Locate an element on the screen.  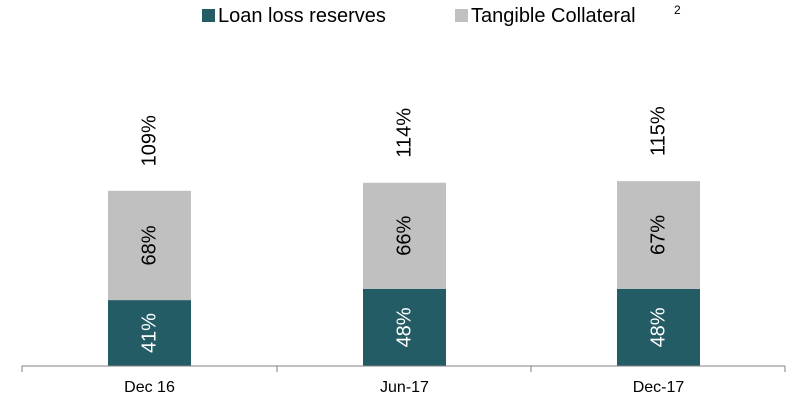
legend-item-tangible-collateral: Tangible Collateral 2 is located at coordinates (568, 15).